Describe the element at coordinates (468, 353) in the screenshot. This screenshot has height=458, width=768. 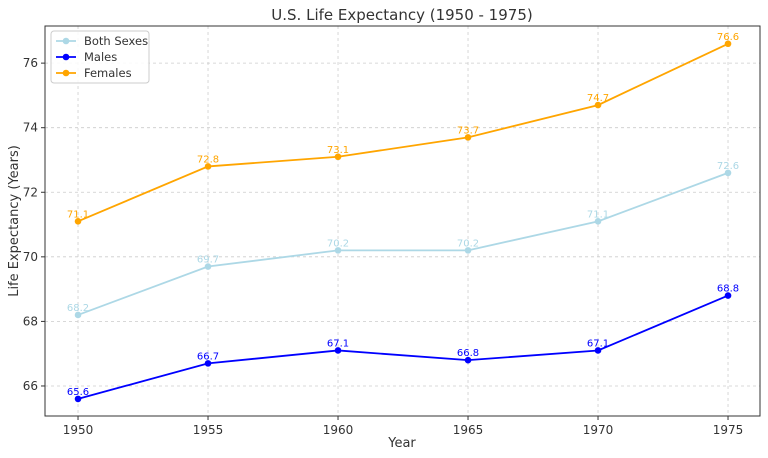
I see `data-label-males: 66.8` at that location.